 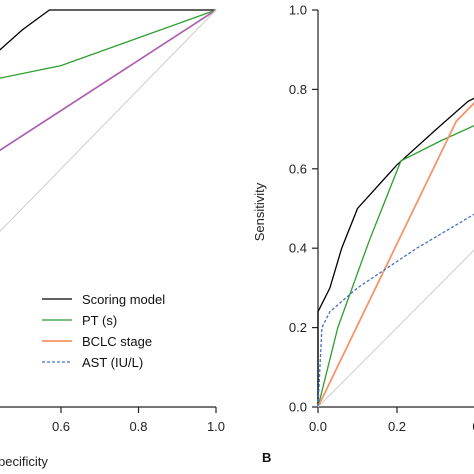 I want to click on panel-a-series-ast-iu-l, so click(x=108, y=80).